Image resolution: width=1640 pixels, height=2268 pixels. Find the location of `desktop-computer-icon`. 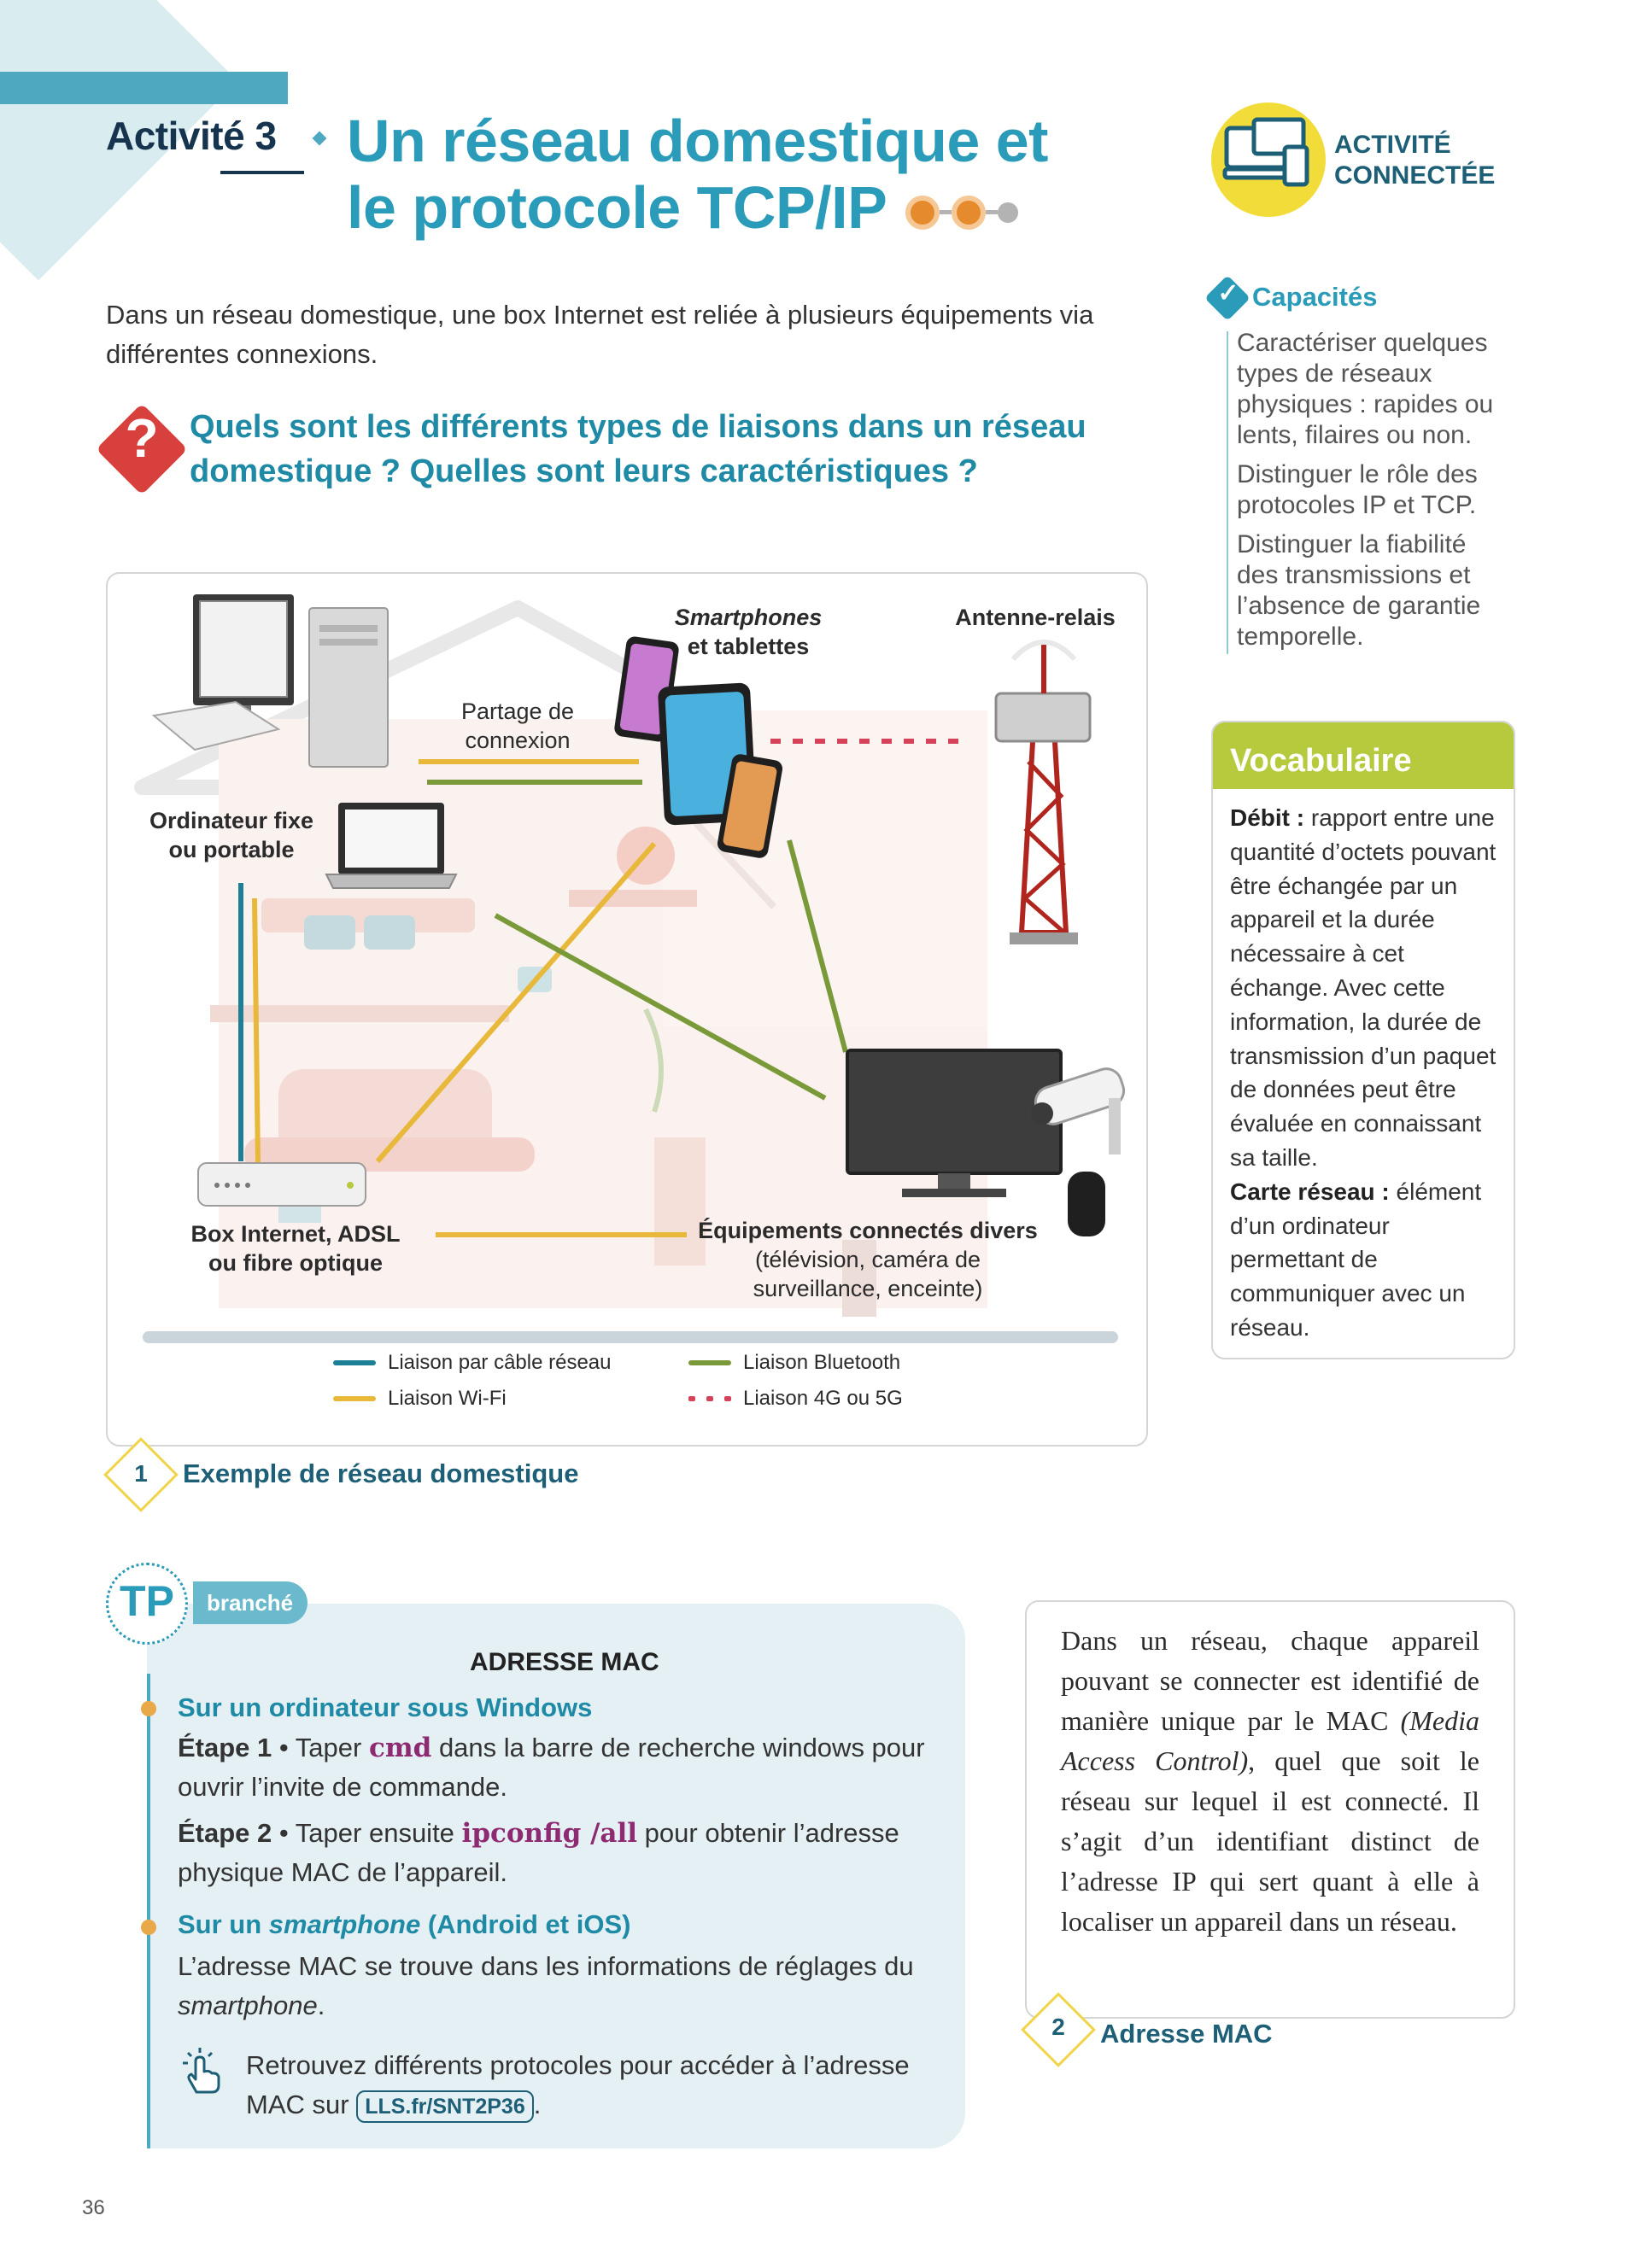

desktop-computer-icon is located at coordinates (270, 681).